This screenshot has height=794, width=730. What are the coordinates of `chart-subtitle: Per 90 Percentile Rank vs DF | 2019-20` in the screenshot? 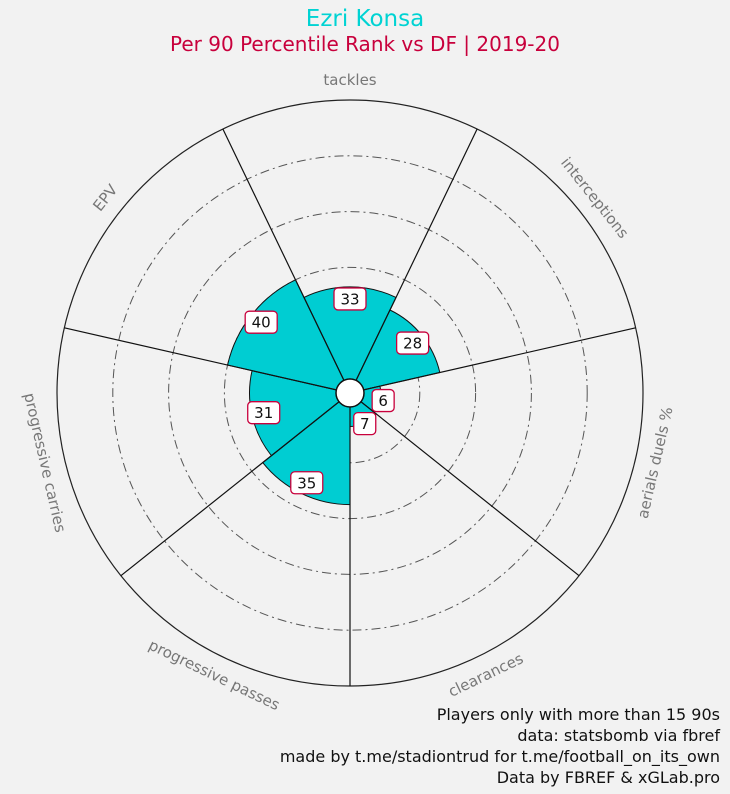 It's located at (365, 44).